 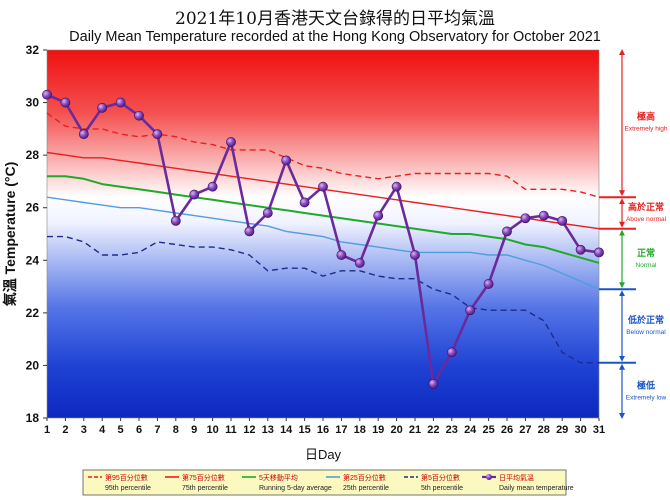 What do you see at coordinates (205, 488) in the screenshot?
I see `legend-label-en: 75th percentile` at bounding box center [205, 488].